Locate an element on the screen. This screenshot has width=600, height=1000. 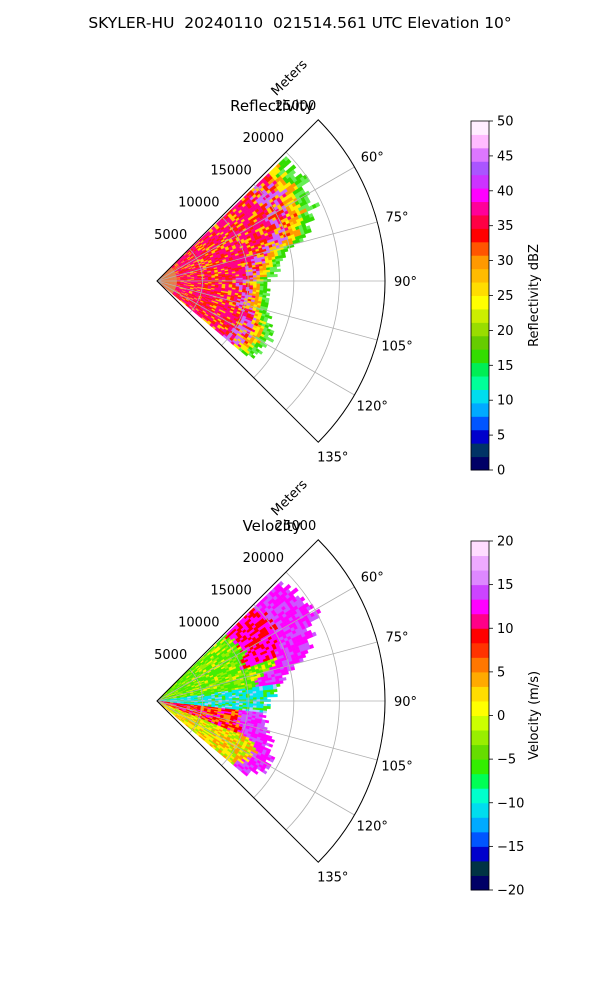
colorbar-tick-label: 10 is located at coordinates (505, 401).